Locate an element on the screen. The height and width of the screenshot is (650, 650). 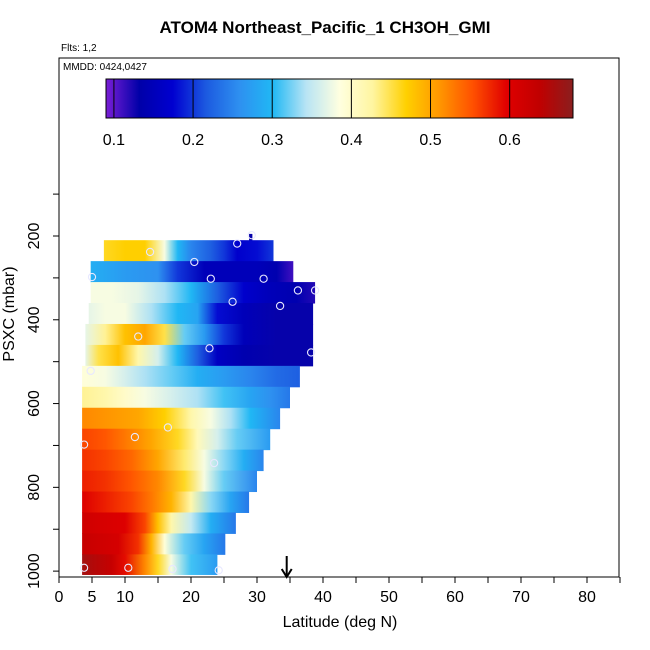
colorbar-tick-label: 0.4 is located at coordinates (351, 140).